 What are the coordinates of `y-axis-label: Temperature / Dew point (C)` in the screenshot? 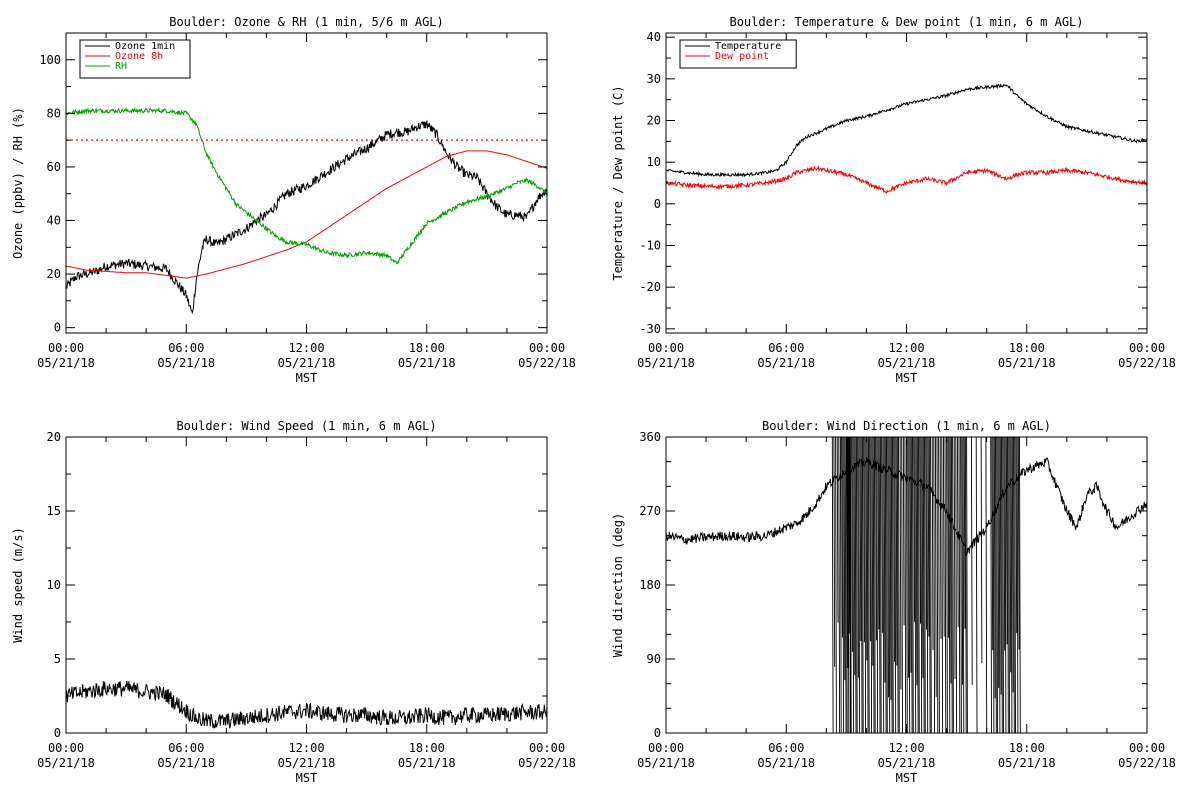 It's located at (618, 182).